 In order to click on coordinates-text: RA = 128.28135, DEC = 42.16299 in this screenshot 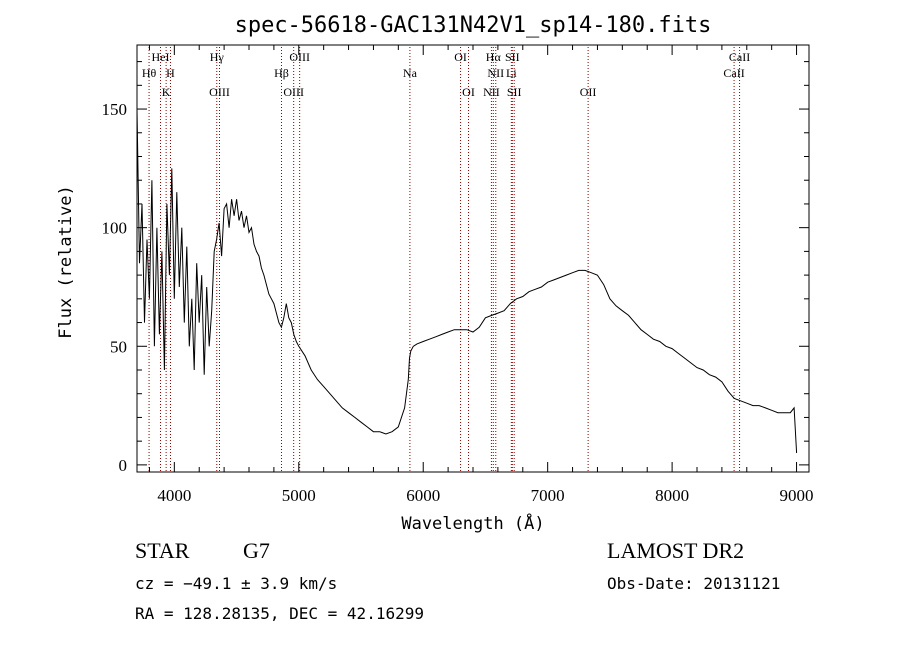, I will do `click(279, 613)`.